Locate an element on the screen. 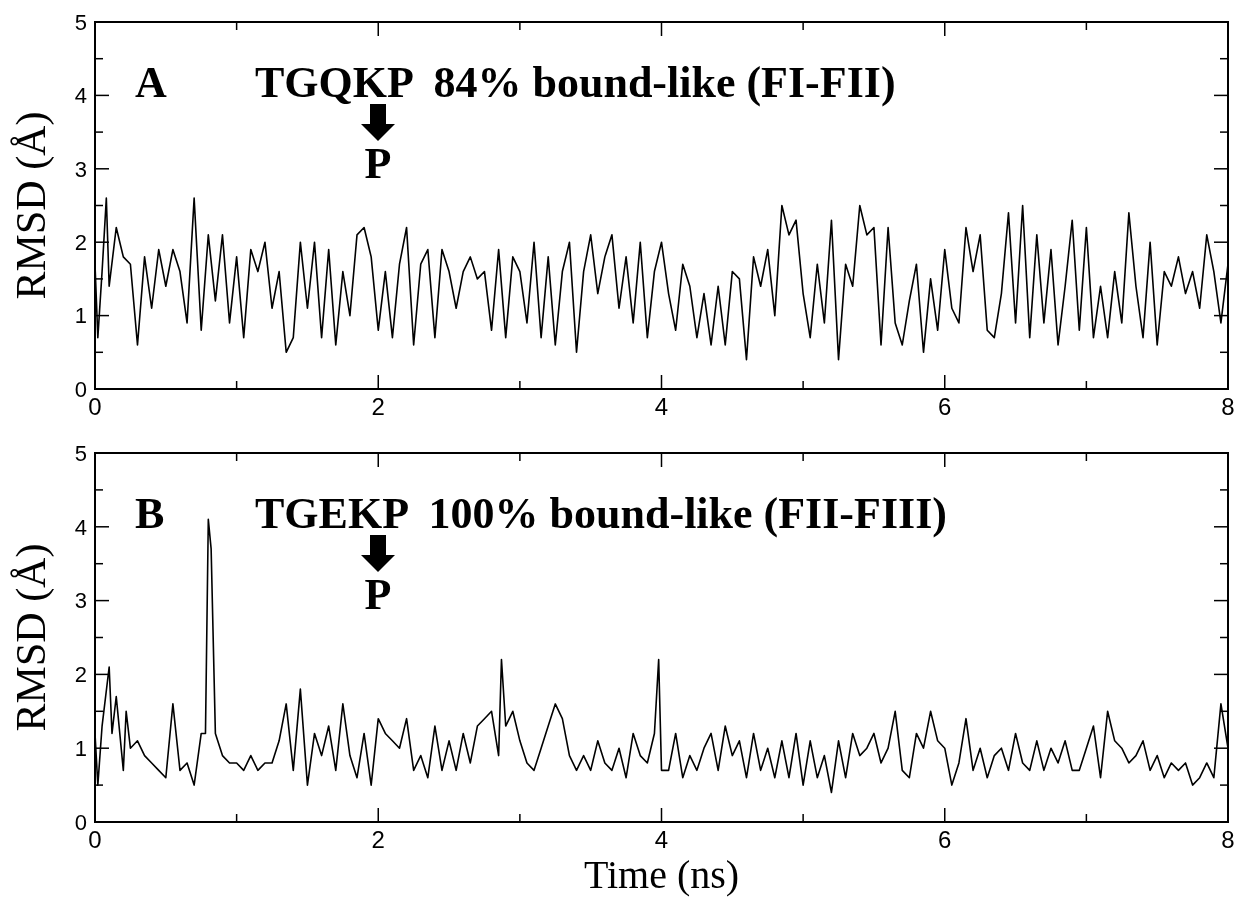 Image resolution: width=1242 pixels, height=899 pixels. annotation: A is located at coordinates (151, 82).